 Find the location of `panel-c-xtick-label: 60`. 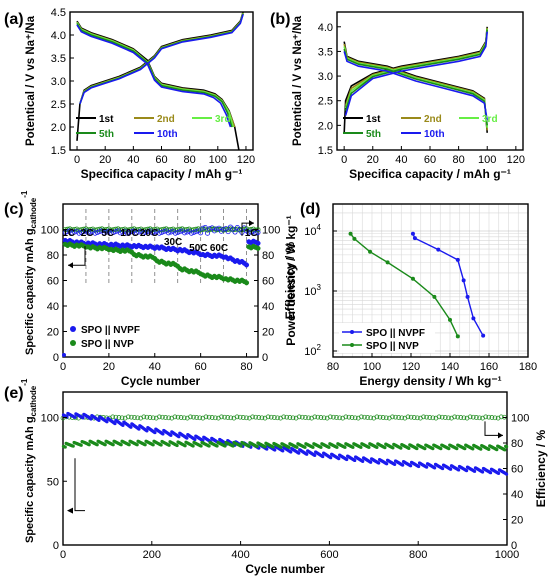

panel-c-xtick-label: 60 is located at coordinates (201, 367).